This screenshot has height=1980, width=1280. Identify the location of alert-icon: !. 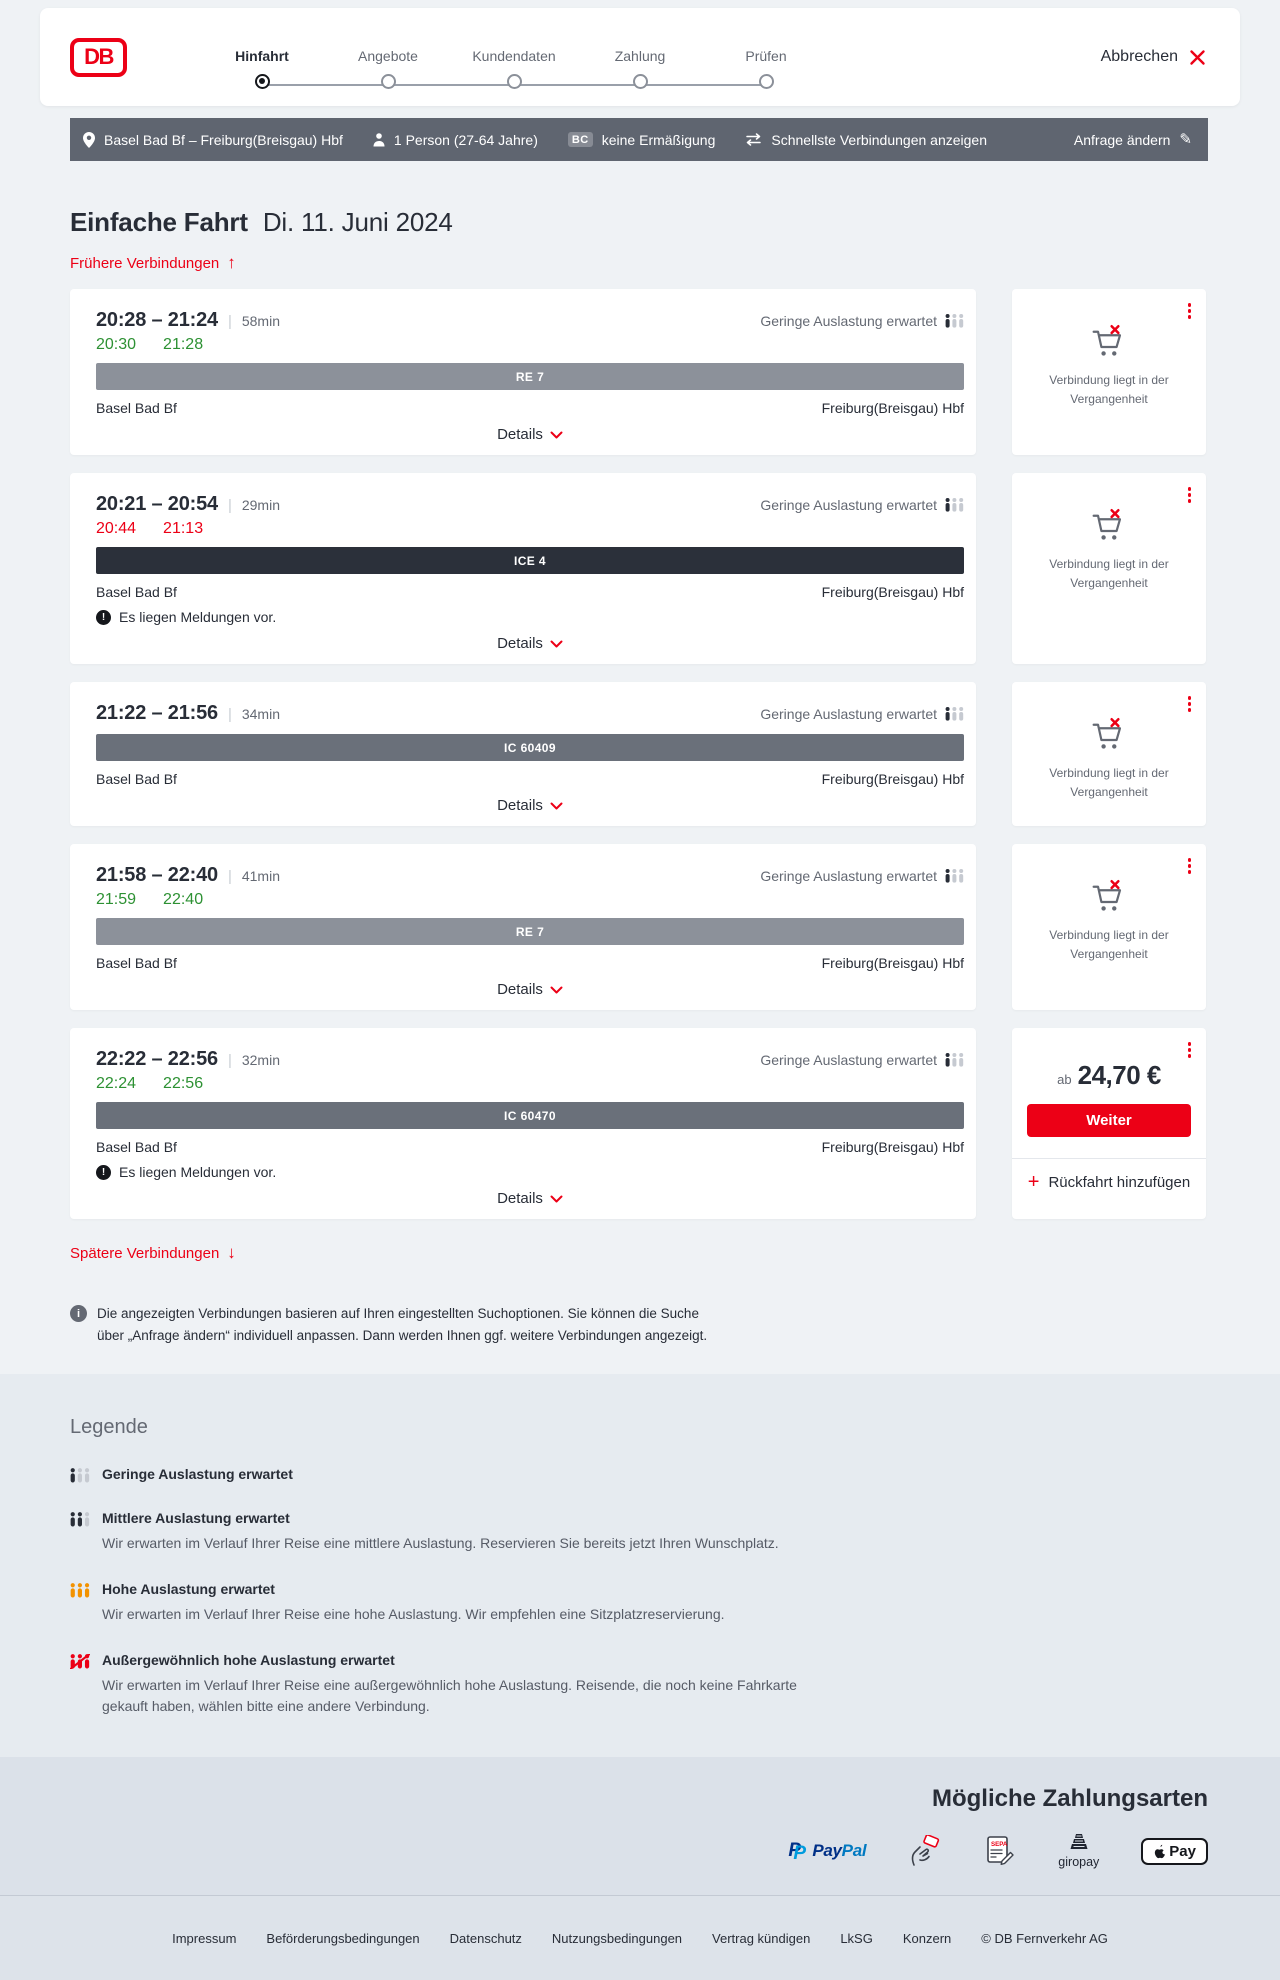
(103, 1172).